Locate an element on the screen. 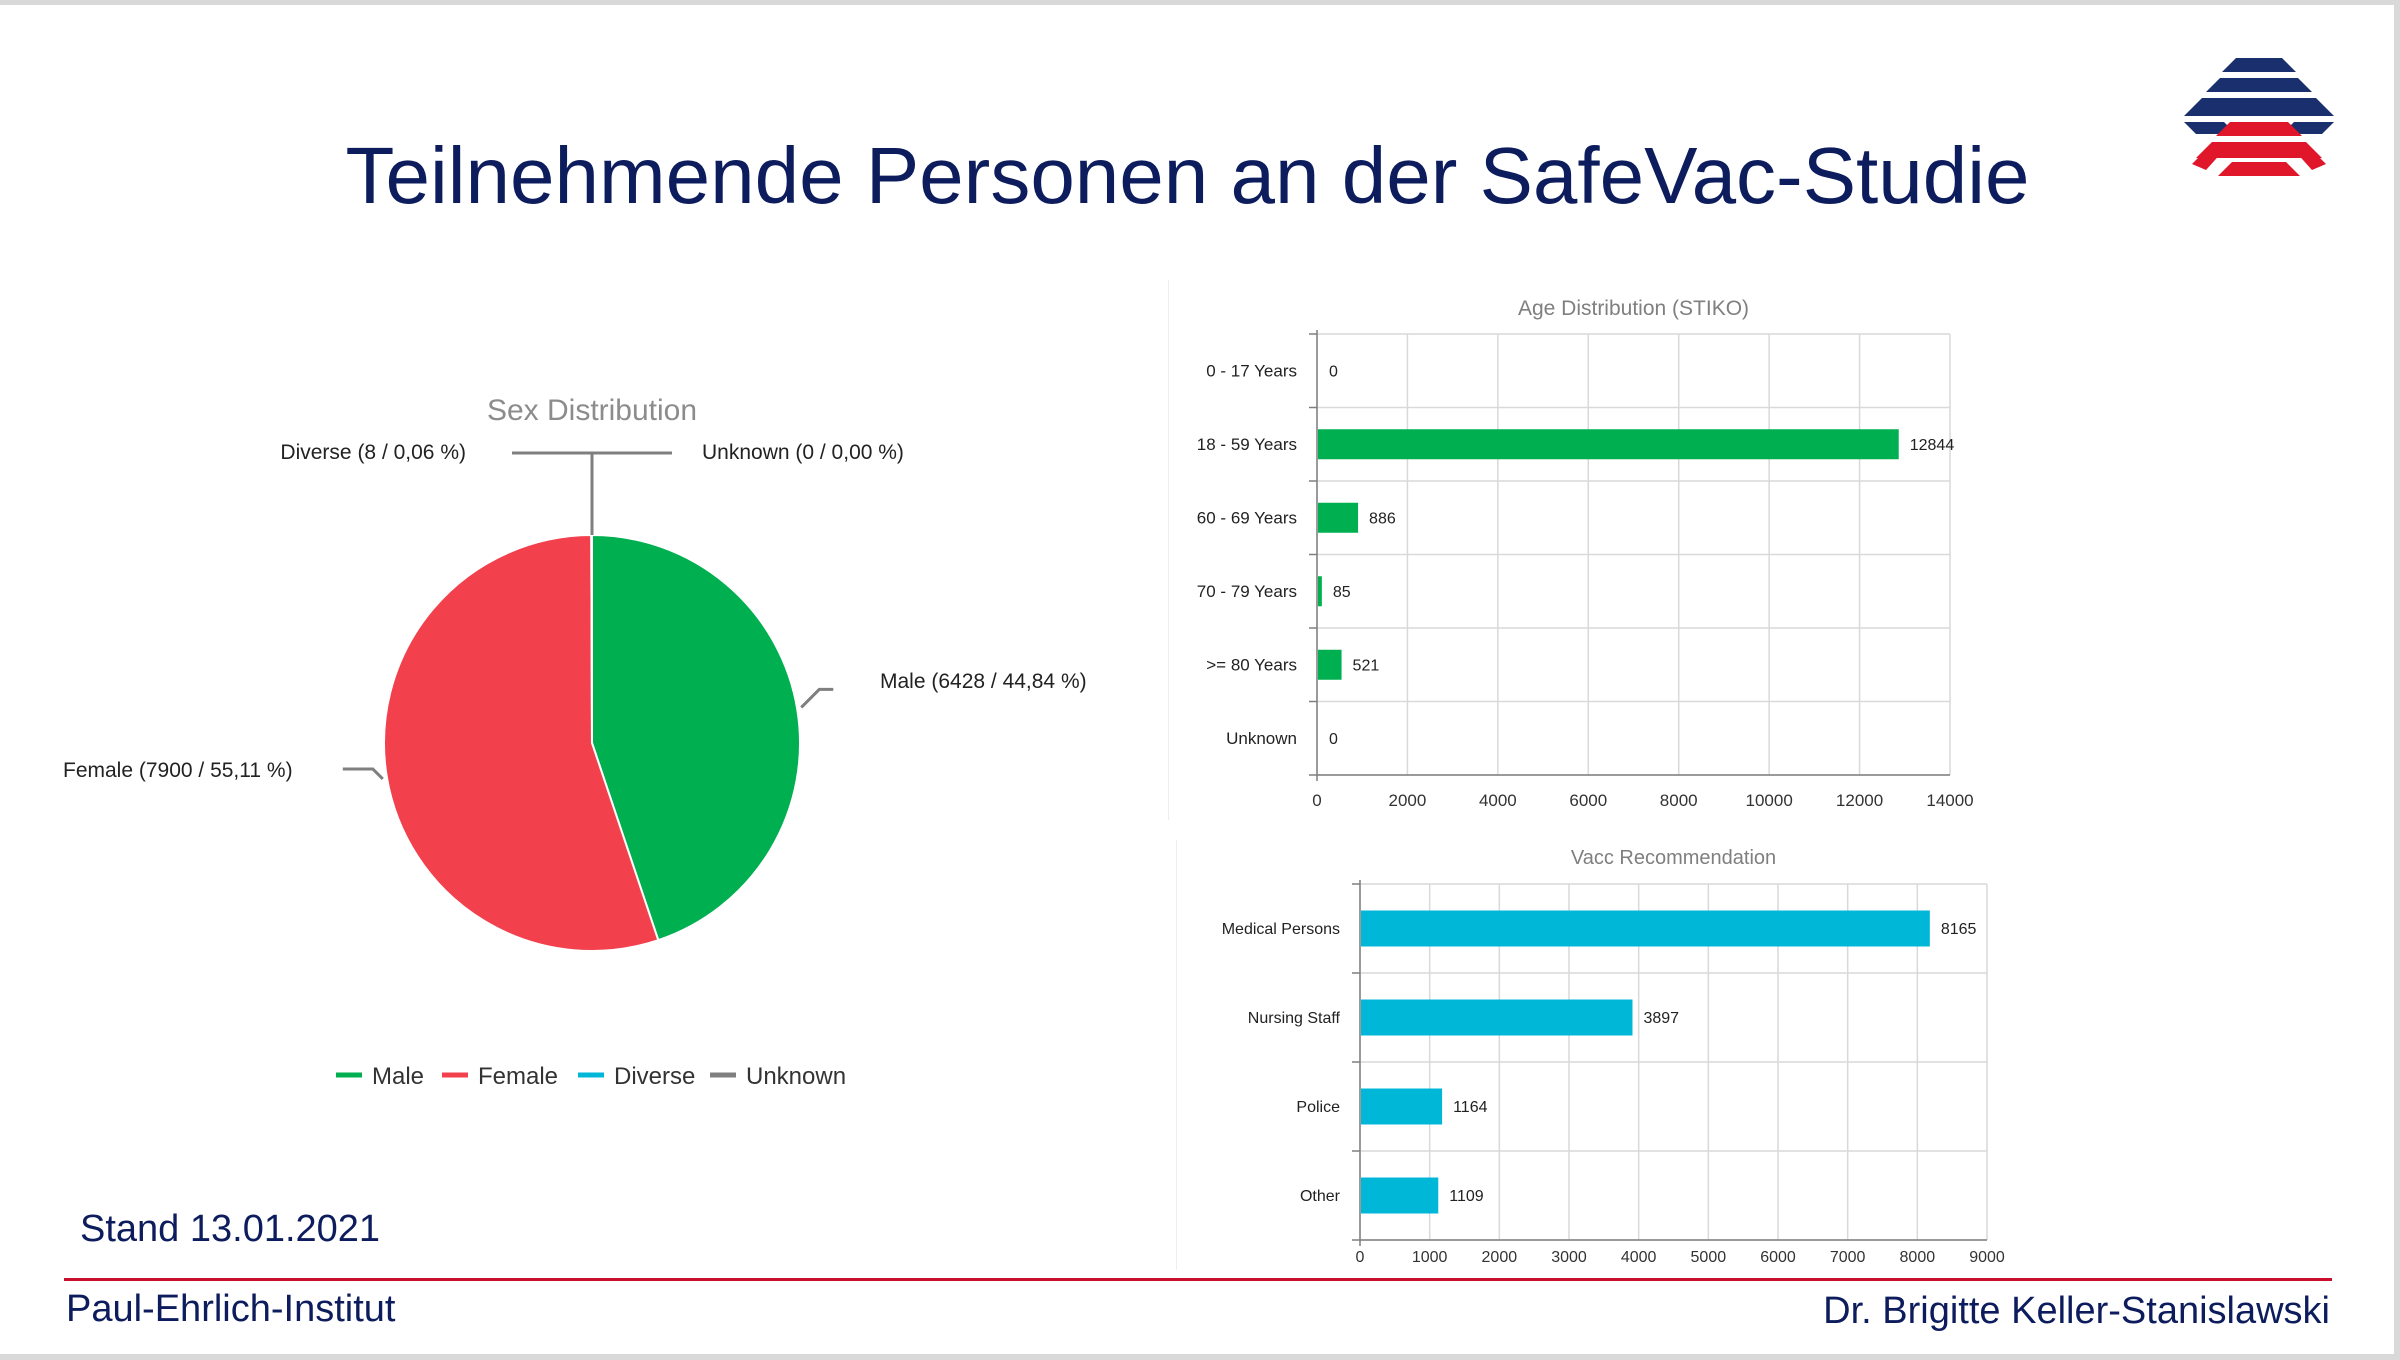  slide-frame-bottom is located at coordinates (1200, 1357).